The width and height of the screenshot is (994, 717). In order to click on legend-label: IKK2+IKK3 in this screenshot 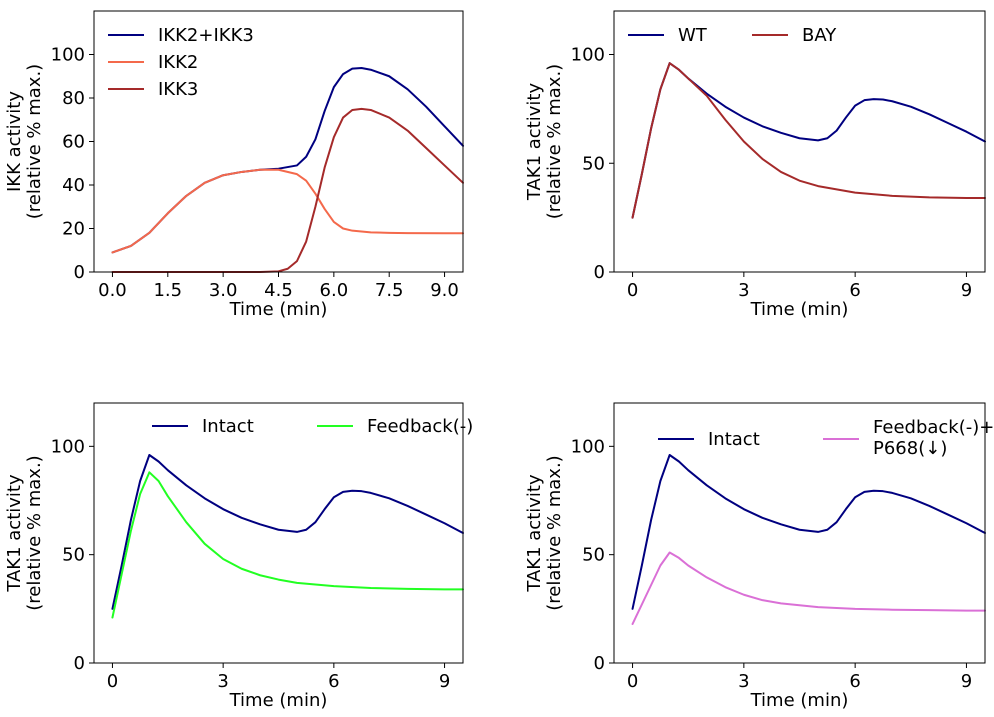, I will do `click(206, 35)`.